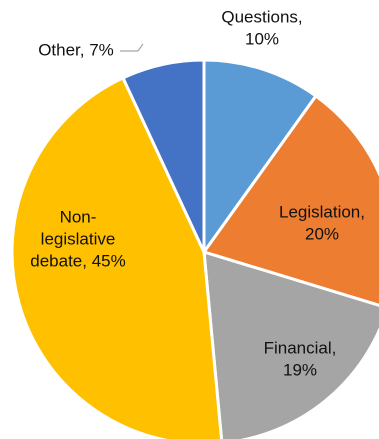 This screenshot has width=379, height=439. I want to click on pie-label-non-legislative-debate: Non-legislative debate, 45%, so click(77, 238).